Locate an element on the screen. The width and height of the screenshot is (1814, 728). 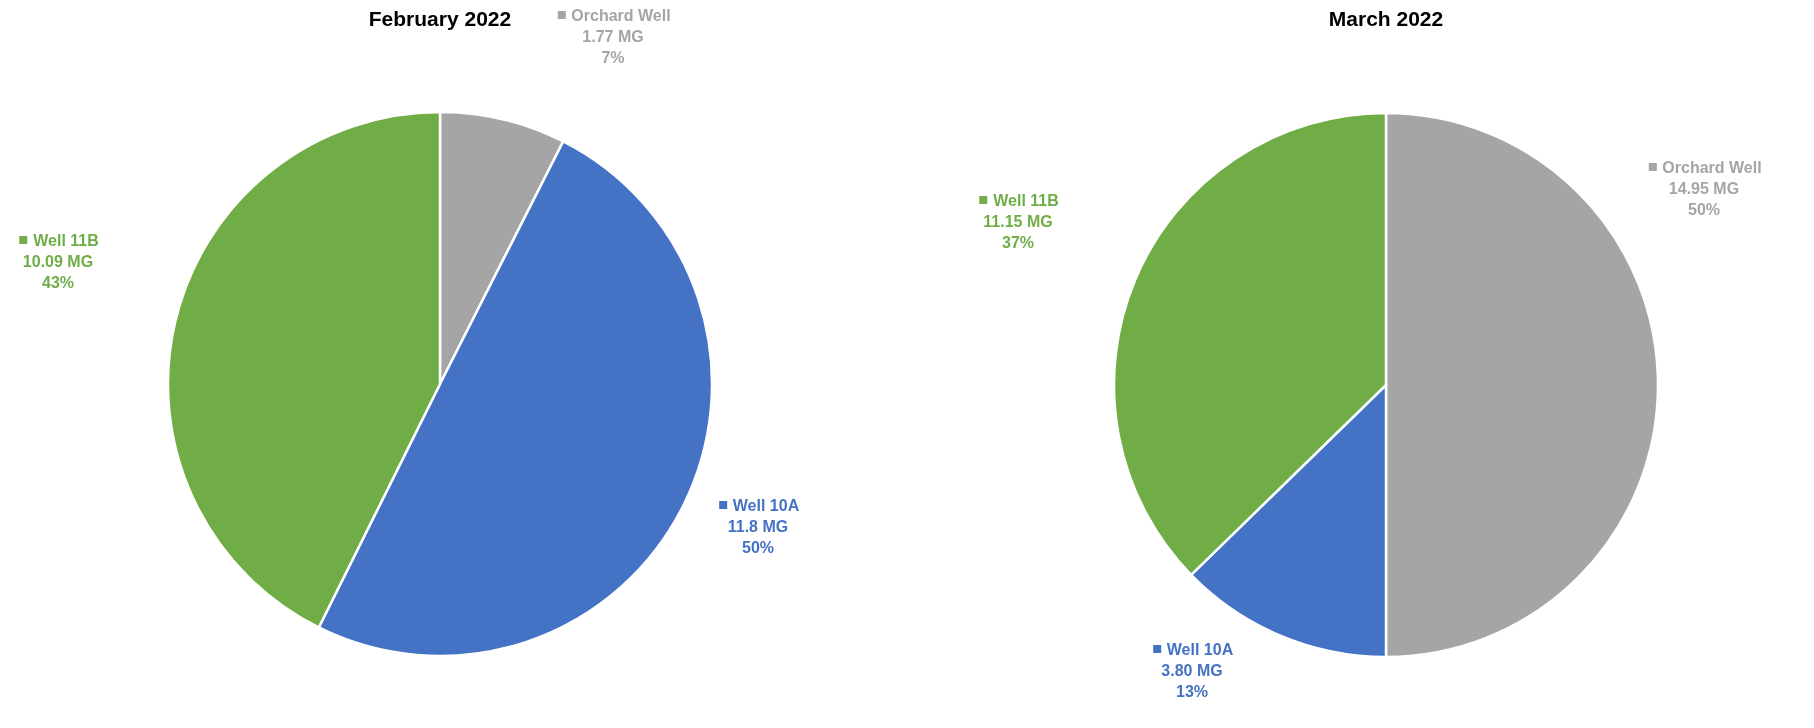
chart-title: February 2022 is located at coordinates (440, 18).